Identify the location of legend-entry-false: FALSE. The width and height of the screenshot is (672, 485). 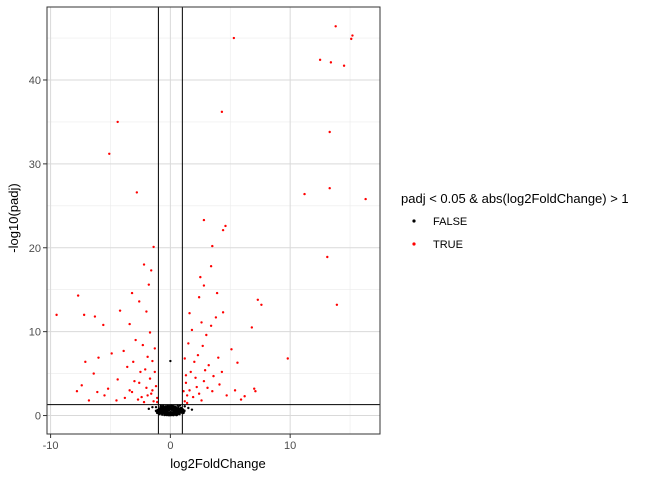
(439, 222).